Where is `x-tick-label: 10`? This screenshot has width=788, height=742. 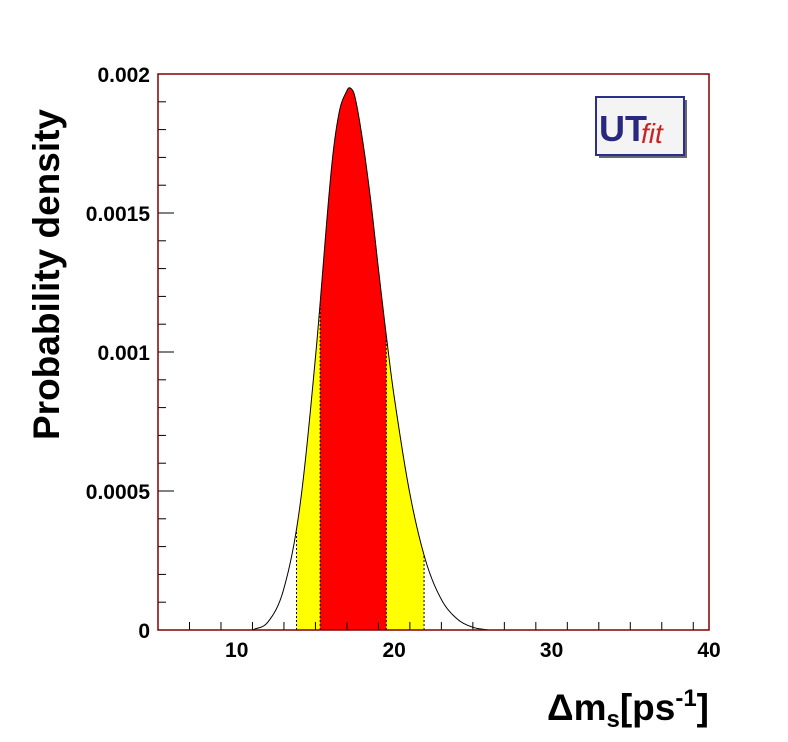 x-tick-label: 10 is located at coordinates (236, 650).